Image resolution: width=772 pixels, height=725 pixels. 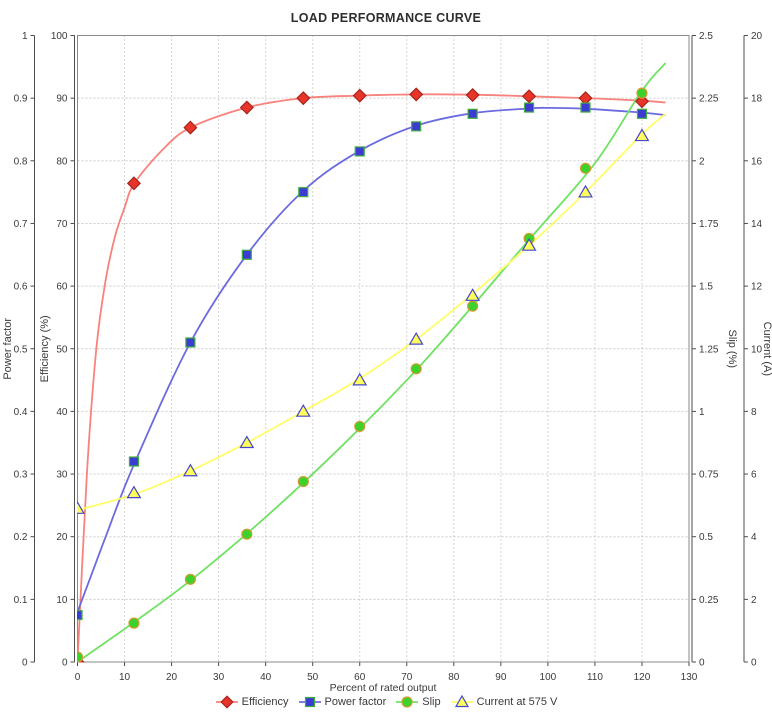 I want to click on axis-tick-label: 14, so click(x=757, y=224).